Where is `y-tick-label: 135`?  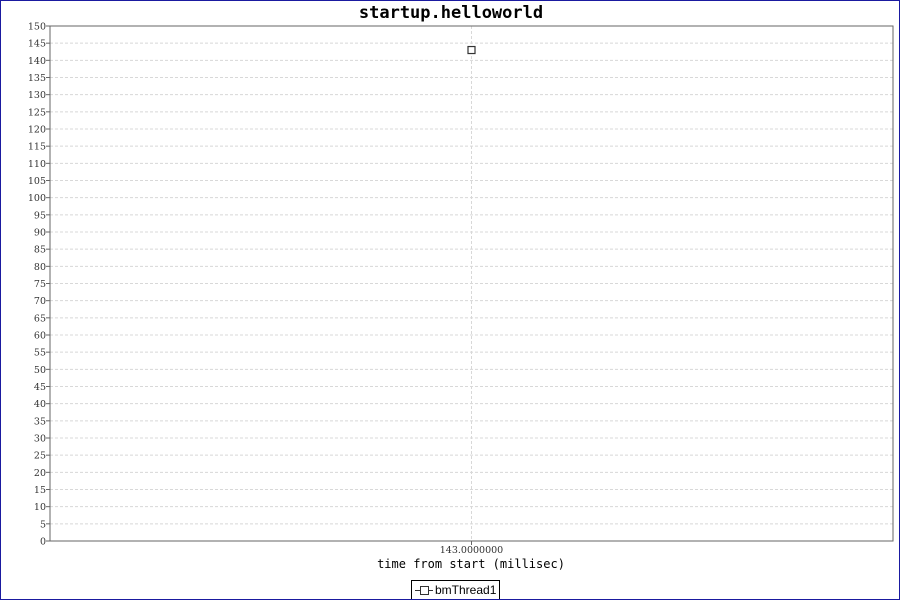 y-tick-label: 135 is located at coordinates (37, 78).